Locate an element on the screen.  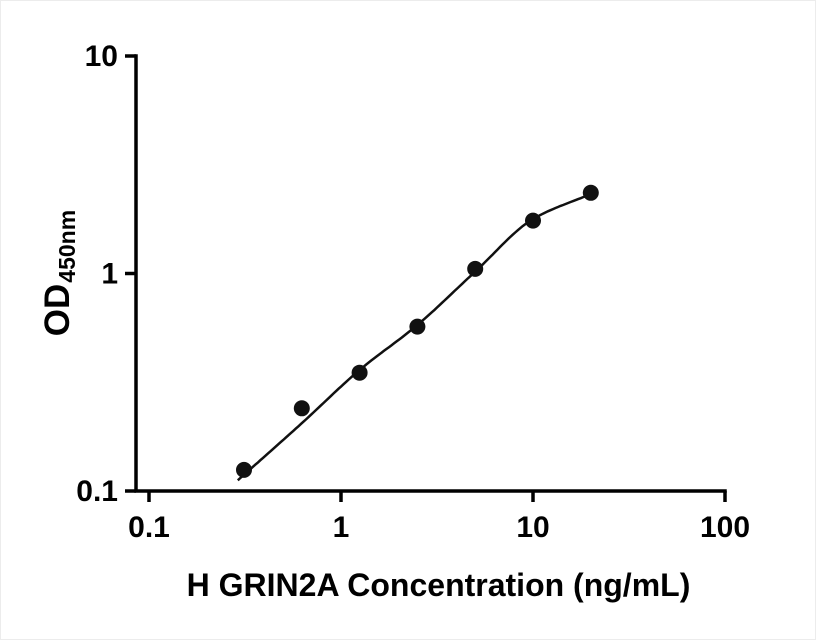
y-axis-title-text: OD is located at coordinates (57, 310).